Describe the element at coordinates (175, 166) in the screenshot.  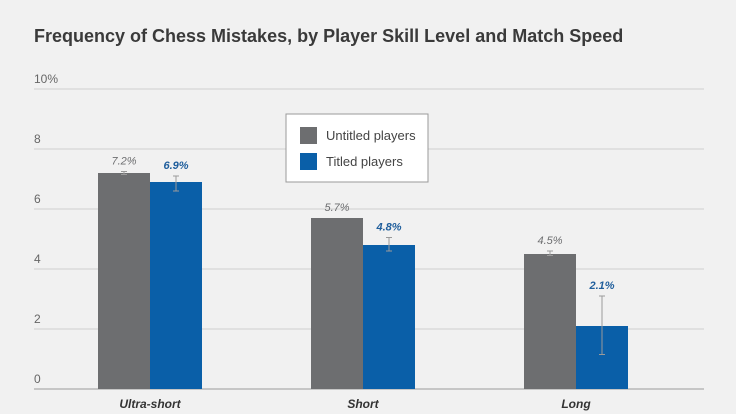
I see `data-label: 6.9%` at that location.